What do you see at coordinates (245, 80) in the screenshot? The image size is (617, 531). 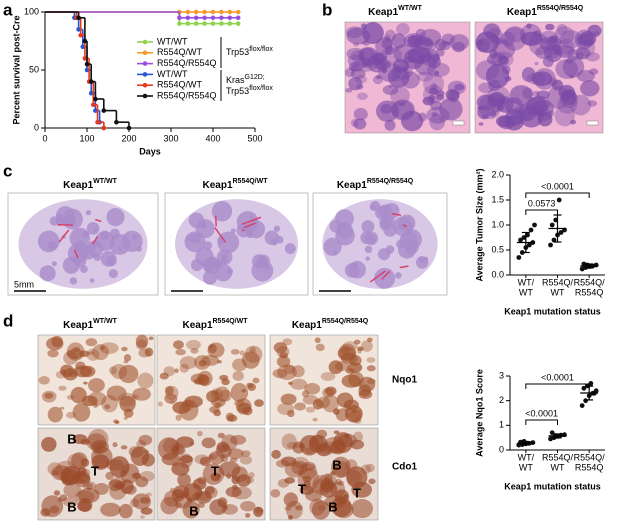 I see `label: KrasG12D;` at bounding box center [245, 80].